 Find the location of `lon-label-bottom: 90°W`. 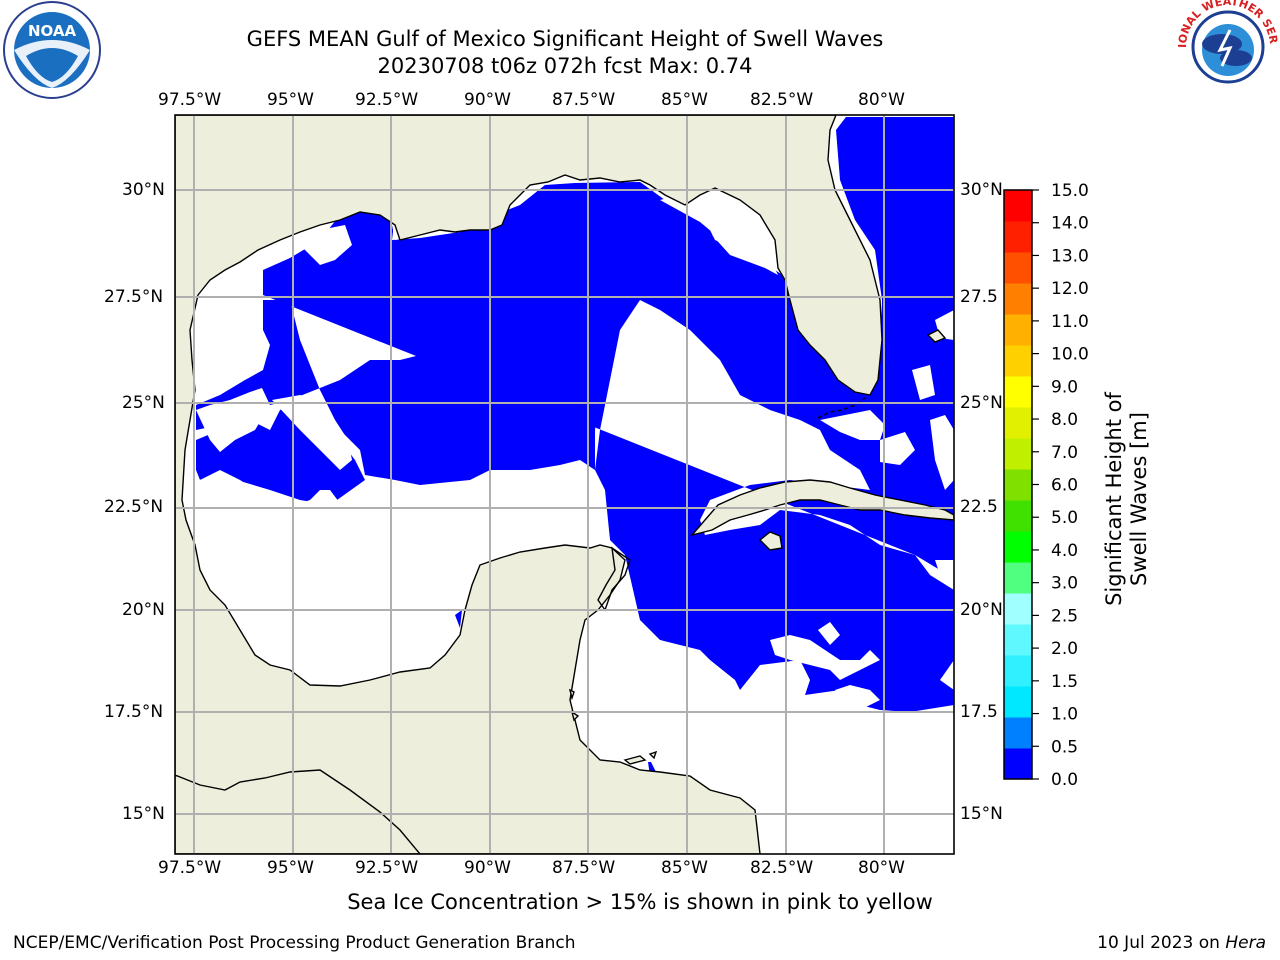

lon-label-bottom: 90°W is located at coordinates (487, 868).